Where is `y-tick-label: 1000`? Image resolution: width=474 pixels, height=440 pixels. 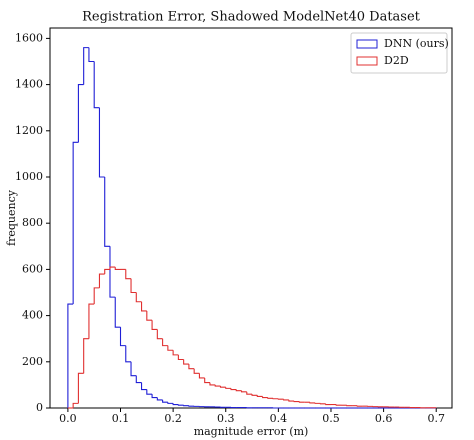
y-tick-label: 1000 is located at coordinates (29, 176).